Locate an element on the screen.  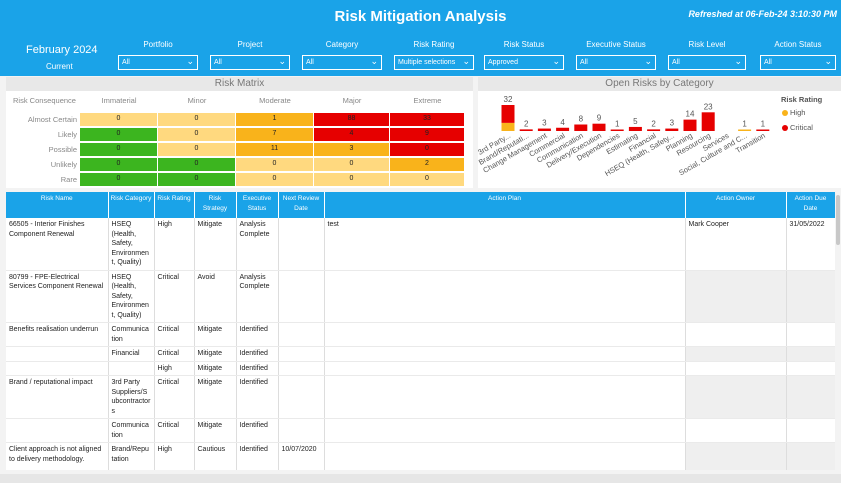
matrix-cell: 4 is located at coordinates (352, 135).